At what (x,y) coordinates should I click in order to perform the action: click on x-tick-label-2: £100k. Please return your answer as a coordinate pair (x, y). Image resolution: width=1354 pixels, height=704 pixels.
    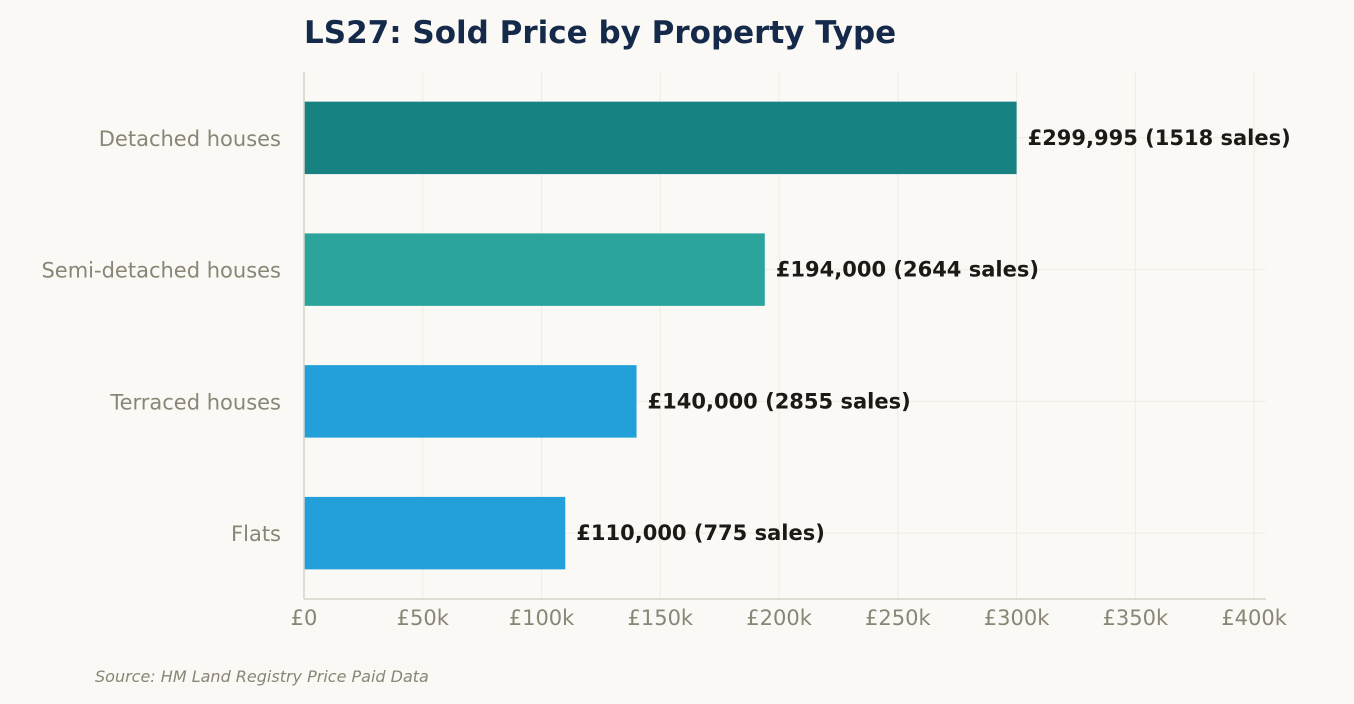
    Looking at the image, I should click on (542, 618).